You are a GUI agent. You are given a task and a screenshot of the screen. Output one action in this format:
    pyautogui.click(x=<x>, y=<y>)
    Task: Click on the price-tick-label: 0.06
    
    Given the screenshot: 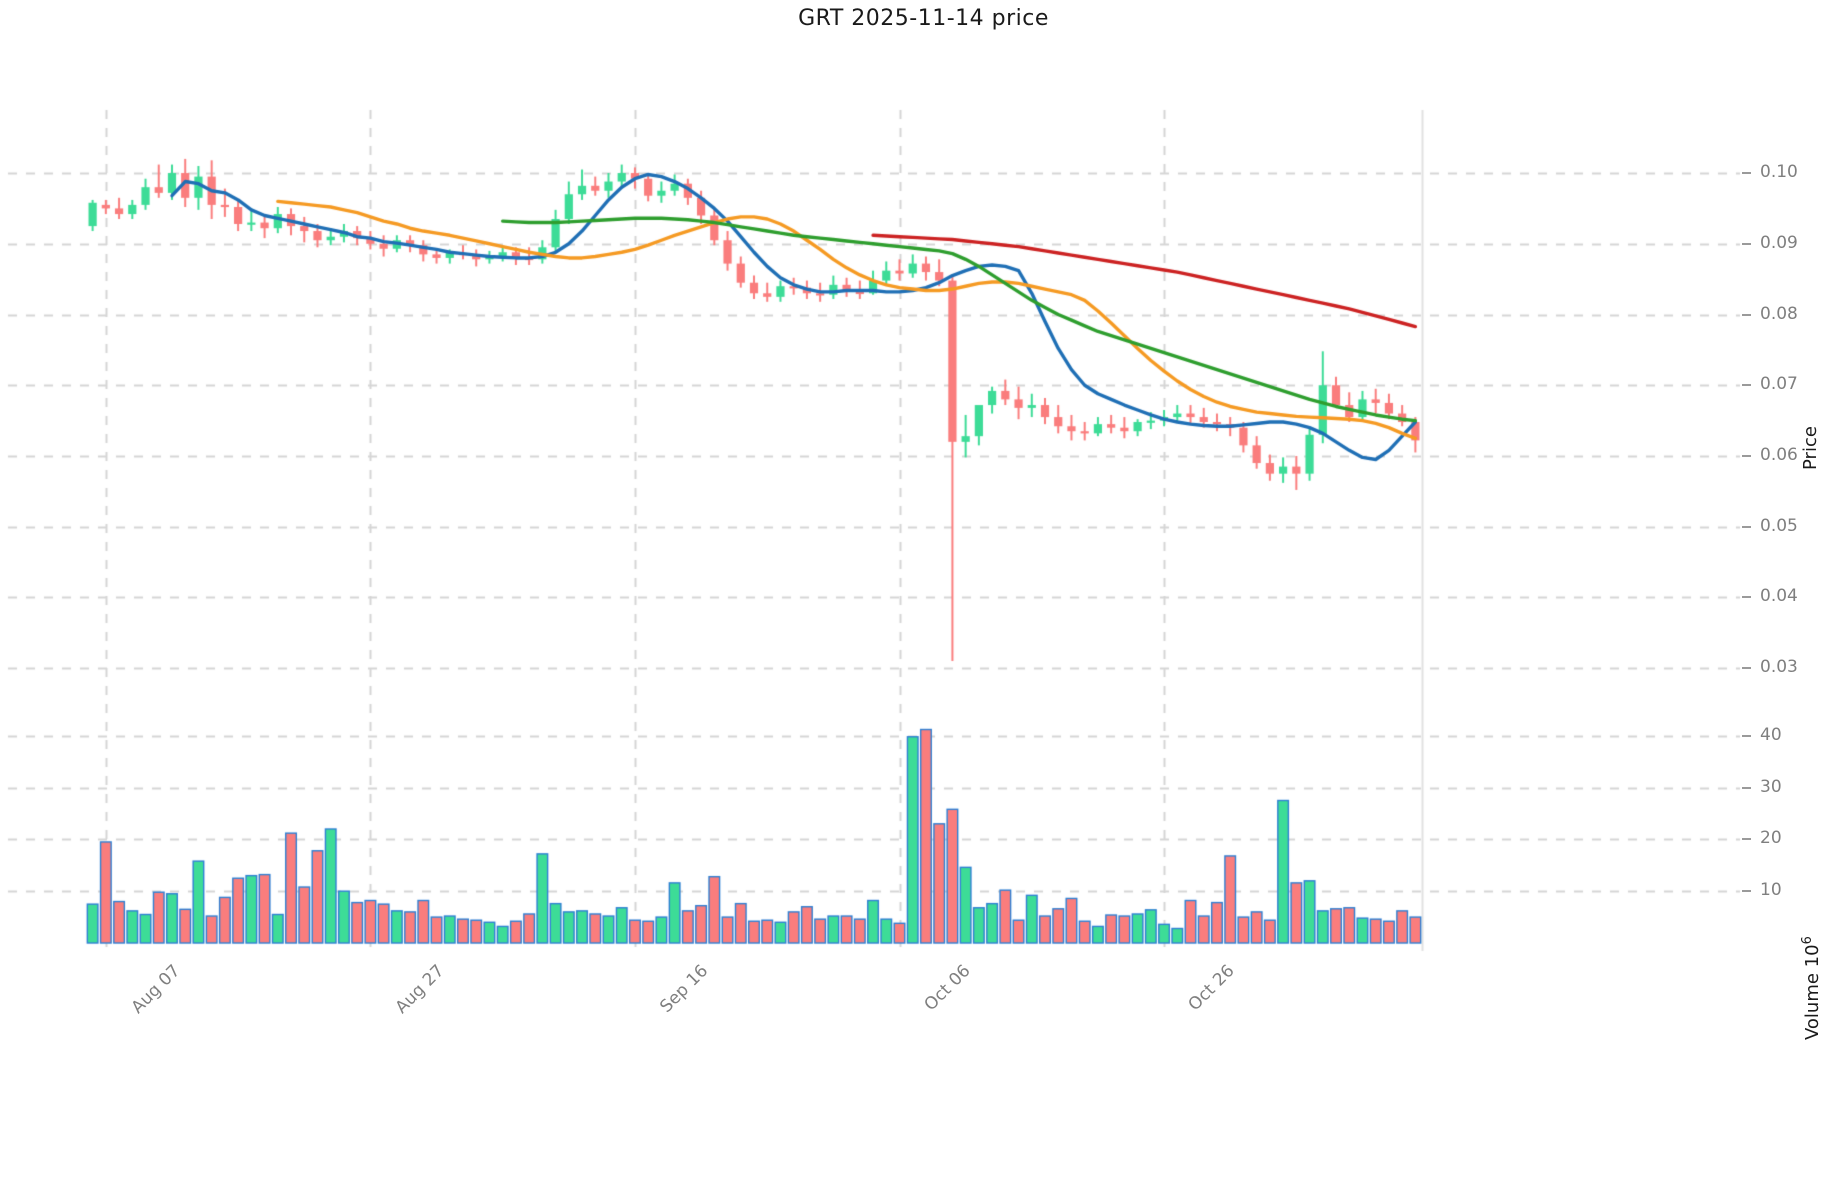 What is the action you would take?
    pyautogui.click(x=1779, y=454)
    